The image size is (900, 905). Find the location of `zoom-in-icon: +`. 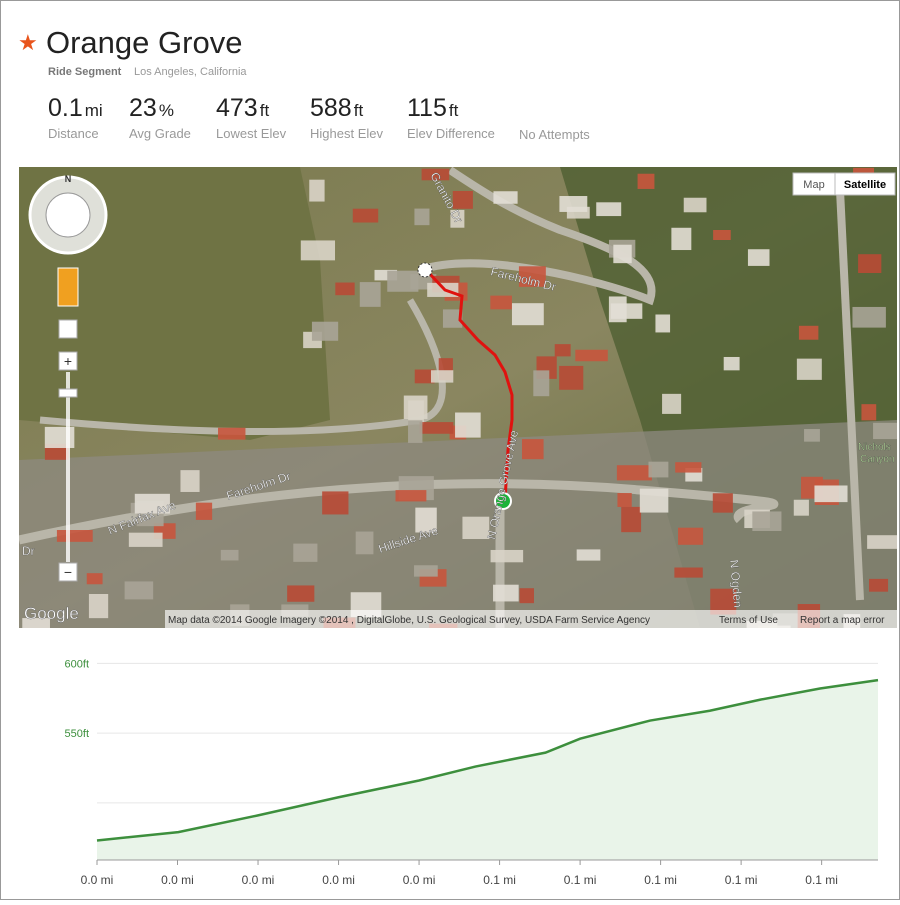

zoom-in-icon: + is located at coordinates (68, 361).